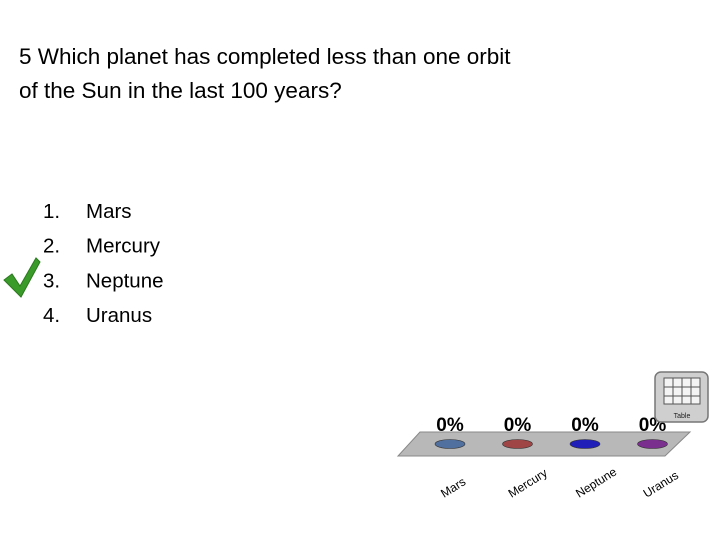 This screenshot has height=540, width=720. I want to click on option-label: Mars, so click(109, 211).